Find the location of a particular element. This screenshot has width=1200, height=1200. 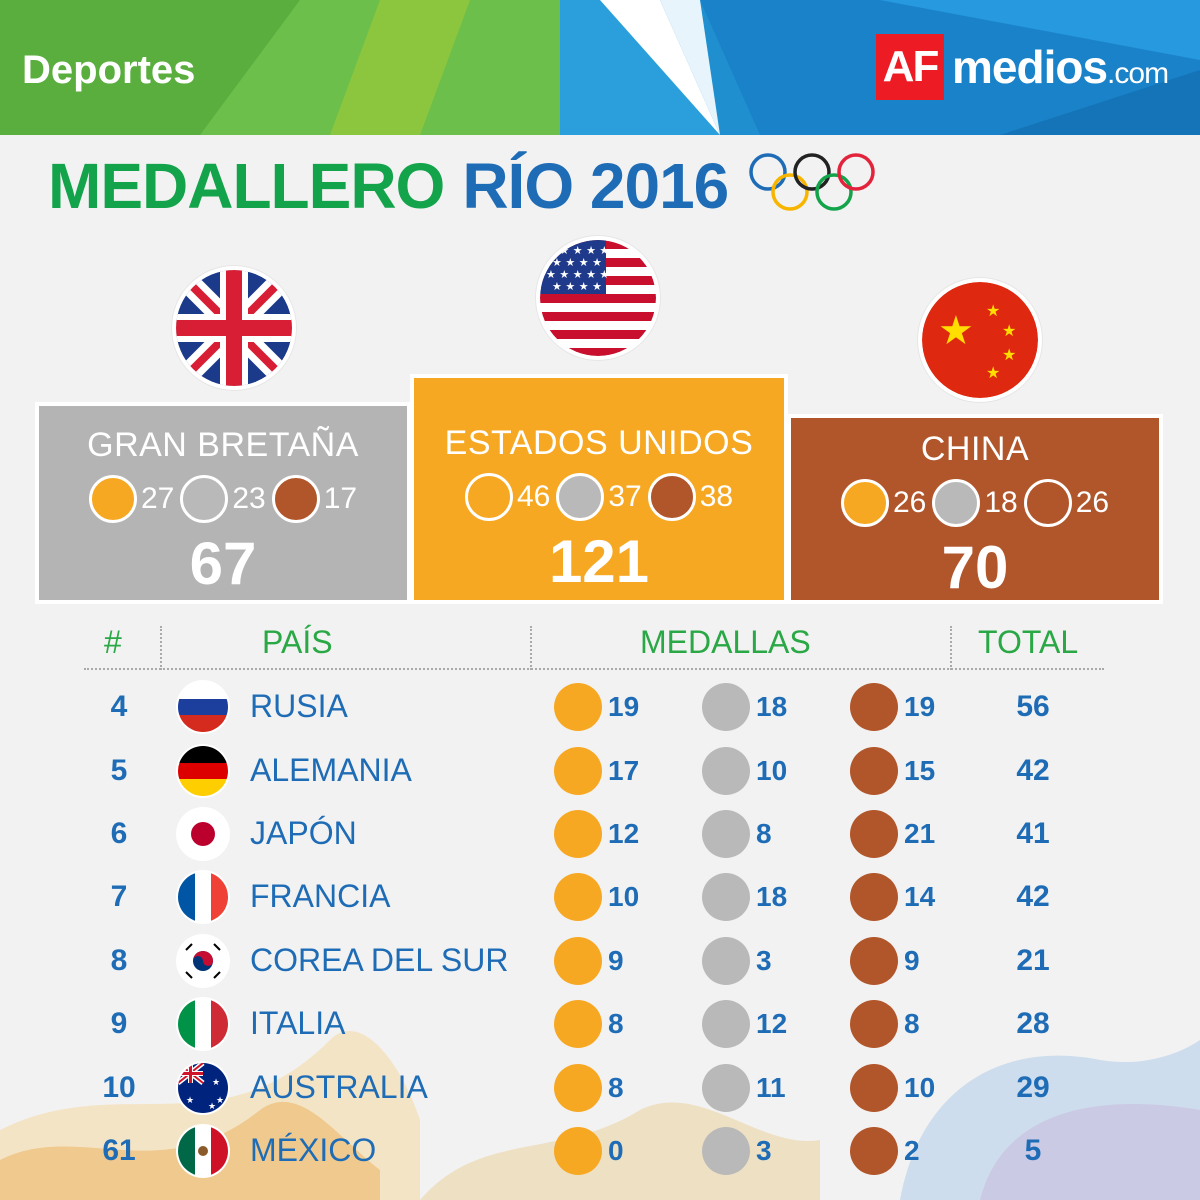

decorative-background is located at coordinates (600, 1115).